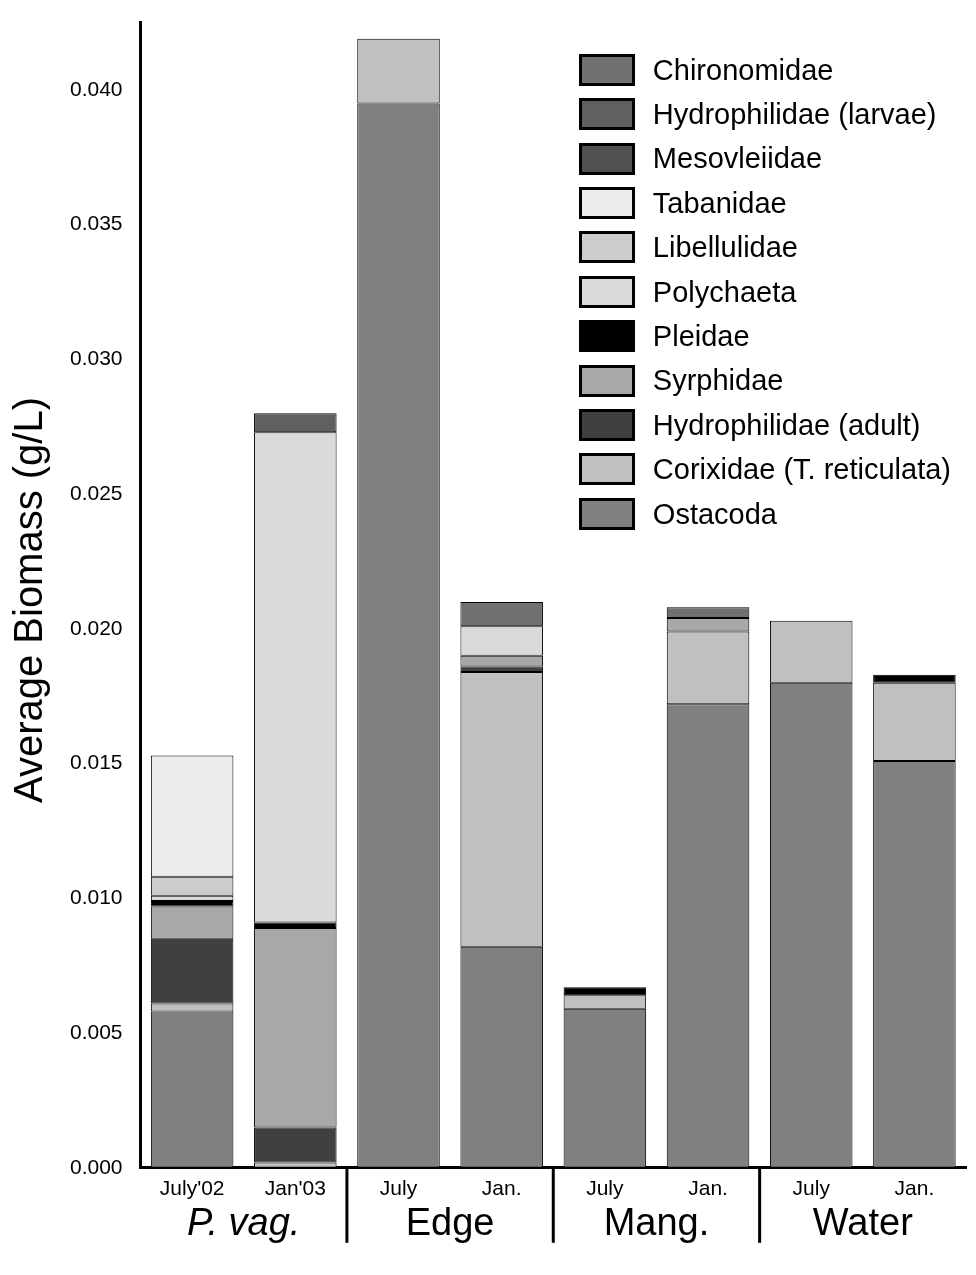 The width and height of the screenshot is (976, 1275). Describe the element at coordinates (96, 223) in the screenshot. I see `y-tick-label: 0.035` at that location.